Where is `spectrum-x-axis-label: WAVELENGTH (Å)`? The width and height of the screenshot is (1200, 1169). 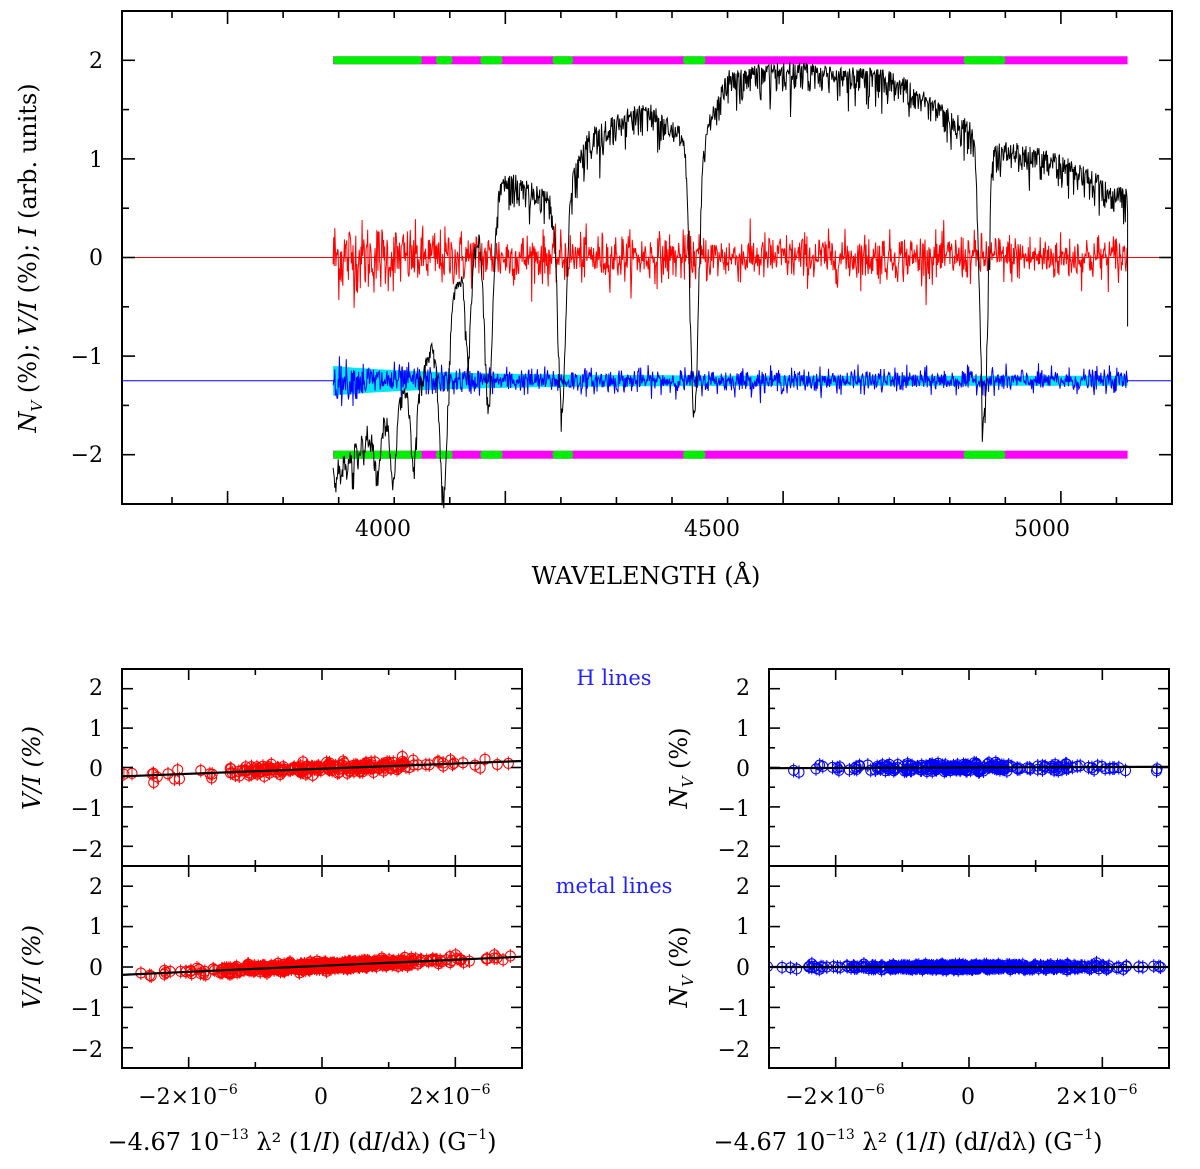
spectrum-x-axis-label: WAVELENGTH (Å) is located at coordinates (646, 575).